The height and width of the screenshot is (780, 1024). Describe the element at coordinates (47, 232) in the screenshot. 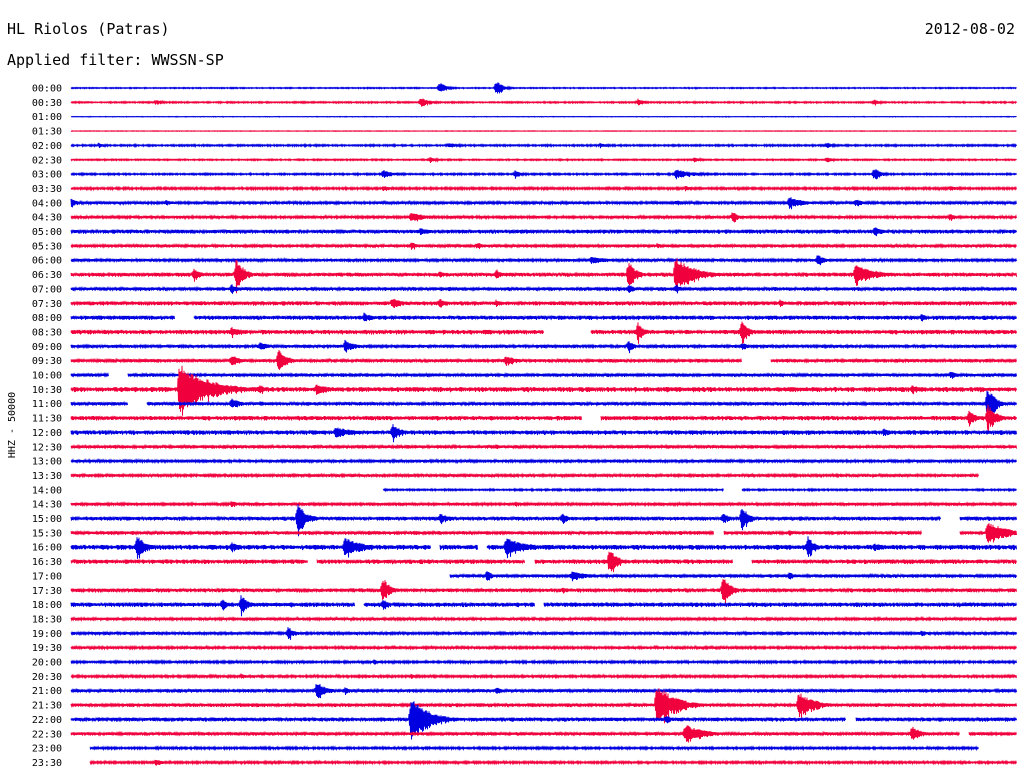

I see `time-tick-label: 05:00` at that location.